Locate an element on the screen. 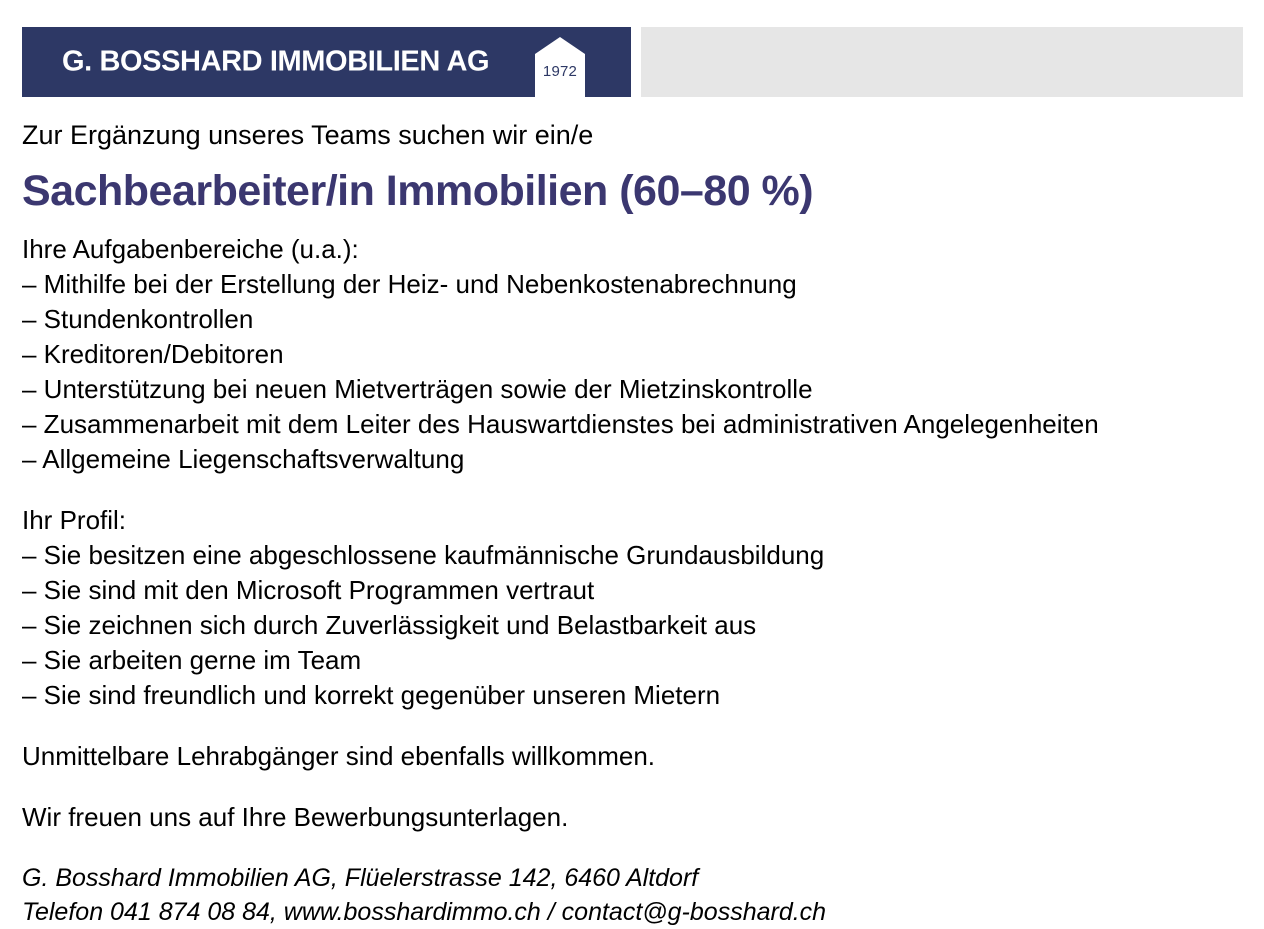 The width and height of the screenshot is (1264, 929). house-badge-icon: 1972 is located at coordinates (560, 67).